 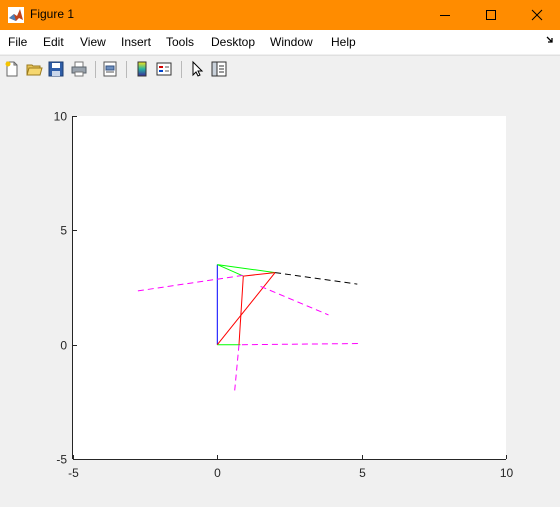 What do you see at coordinates (79, 69) in the screenshot?
I see `print-icon` at bounding box center [79, 69].